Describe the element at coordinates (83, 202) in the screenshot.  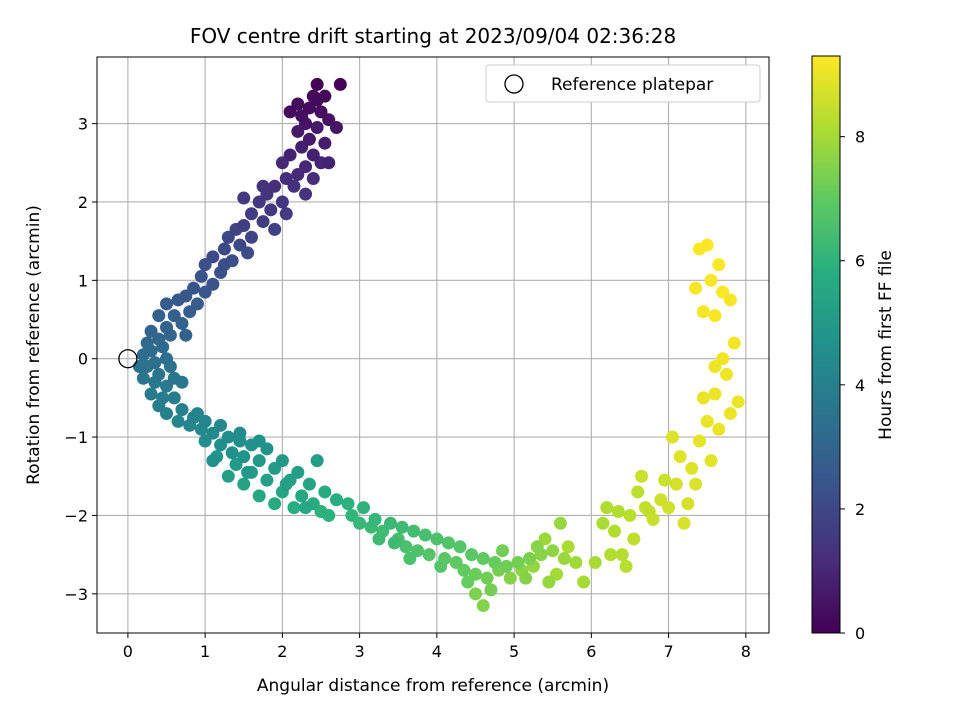
I see `y-tick-label: 2` at that location.